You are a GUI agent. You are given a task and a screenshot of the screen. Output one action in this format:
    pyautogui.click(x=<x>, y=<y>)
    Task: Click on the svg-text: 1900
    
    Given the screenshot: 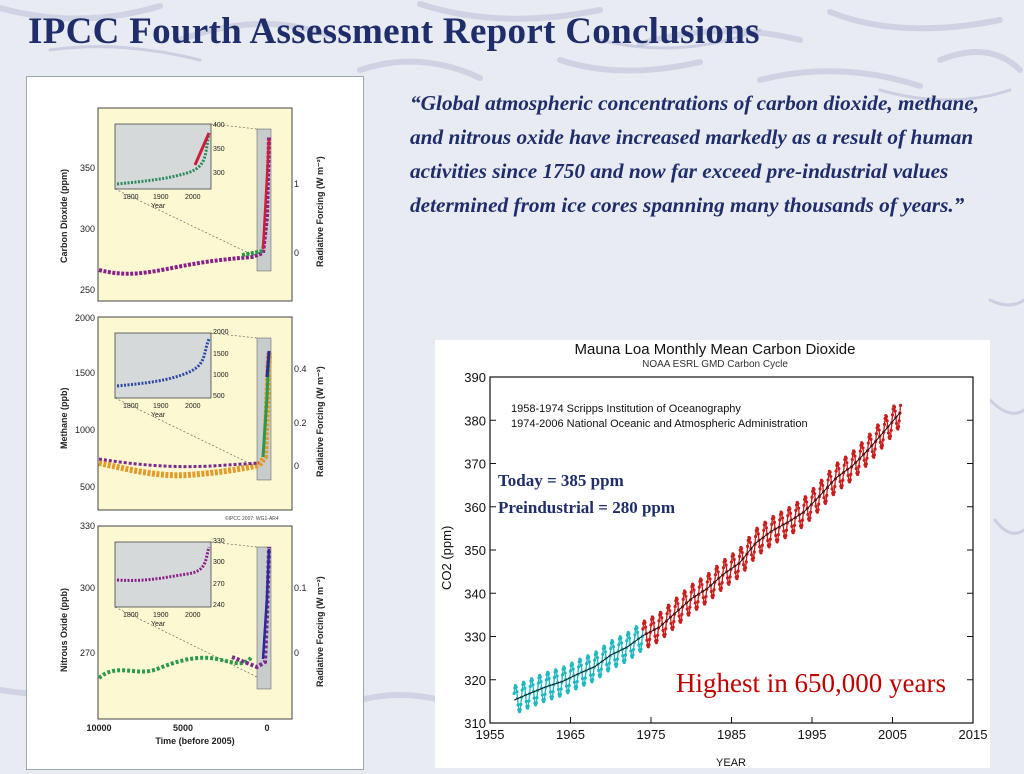 What is the action you would take?
    pyautogui.click(x=161, y=197)
    